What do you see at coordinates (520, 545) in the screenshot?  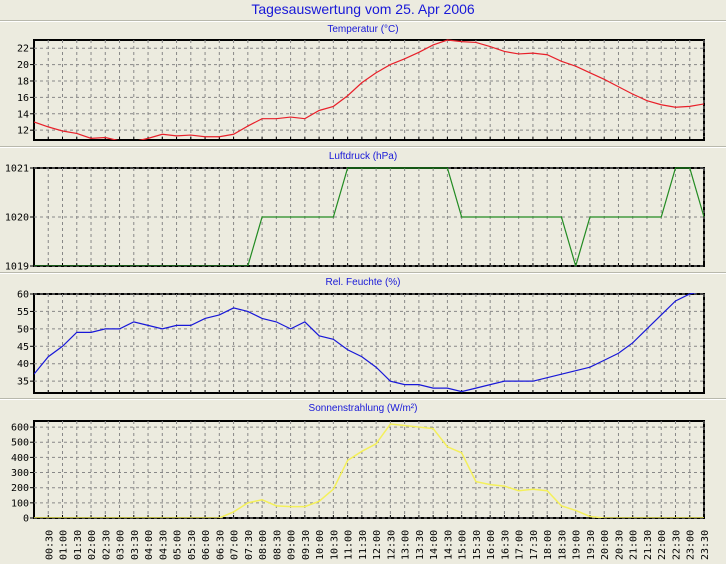 I see `x-tick-label: 17:00` at bounding box center [520, 545].